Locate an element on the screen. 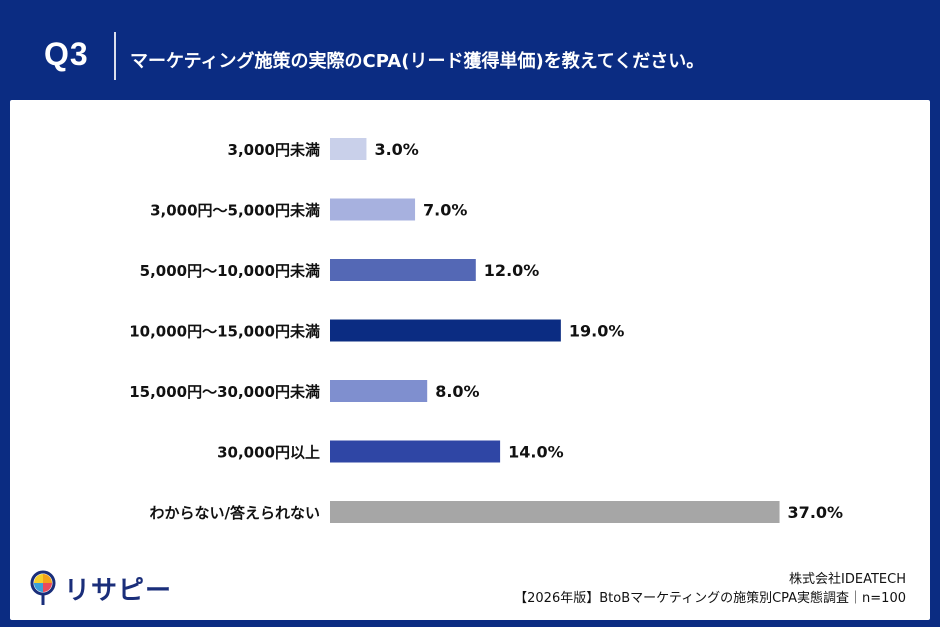 The height and width of the screenshot is (627, 940). value-label: 14.0% is located at coordinates (536, 452).